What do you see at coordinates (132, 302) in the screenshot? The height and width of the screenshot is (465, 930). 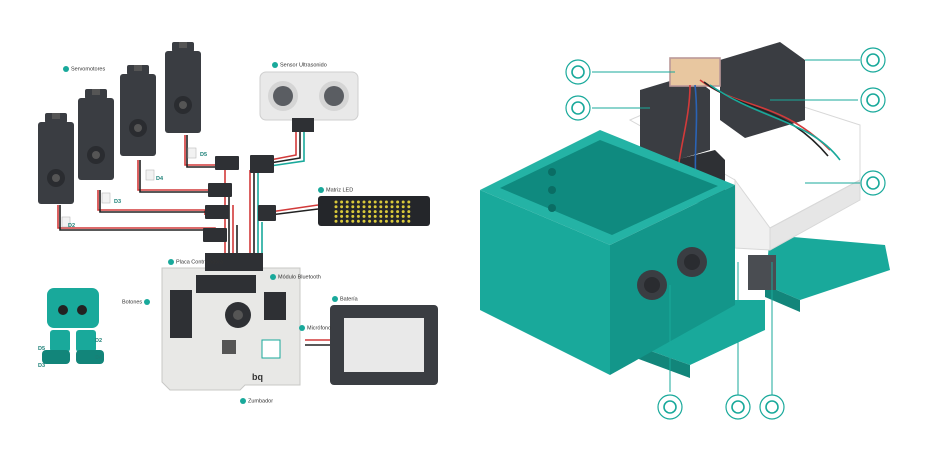 I see `buttons-label: Botones` at bounding box center [132, 302].